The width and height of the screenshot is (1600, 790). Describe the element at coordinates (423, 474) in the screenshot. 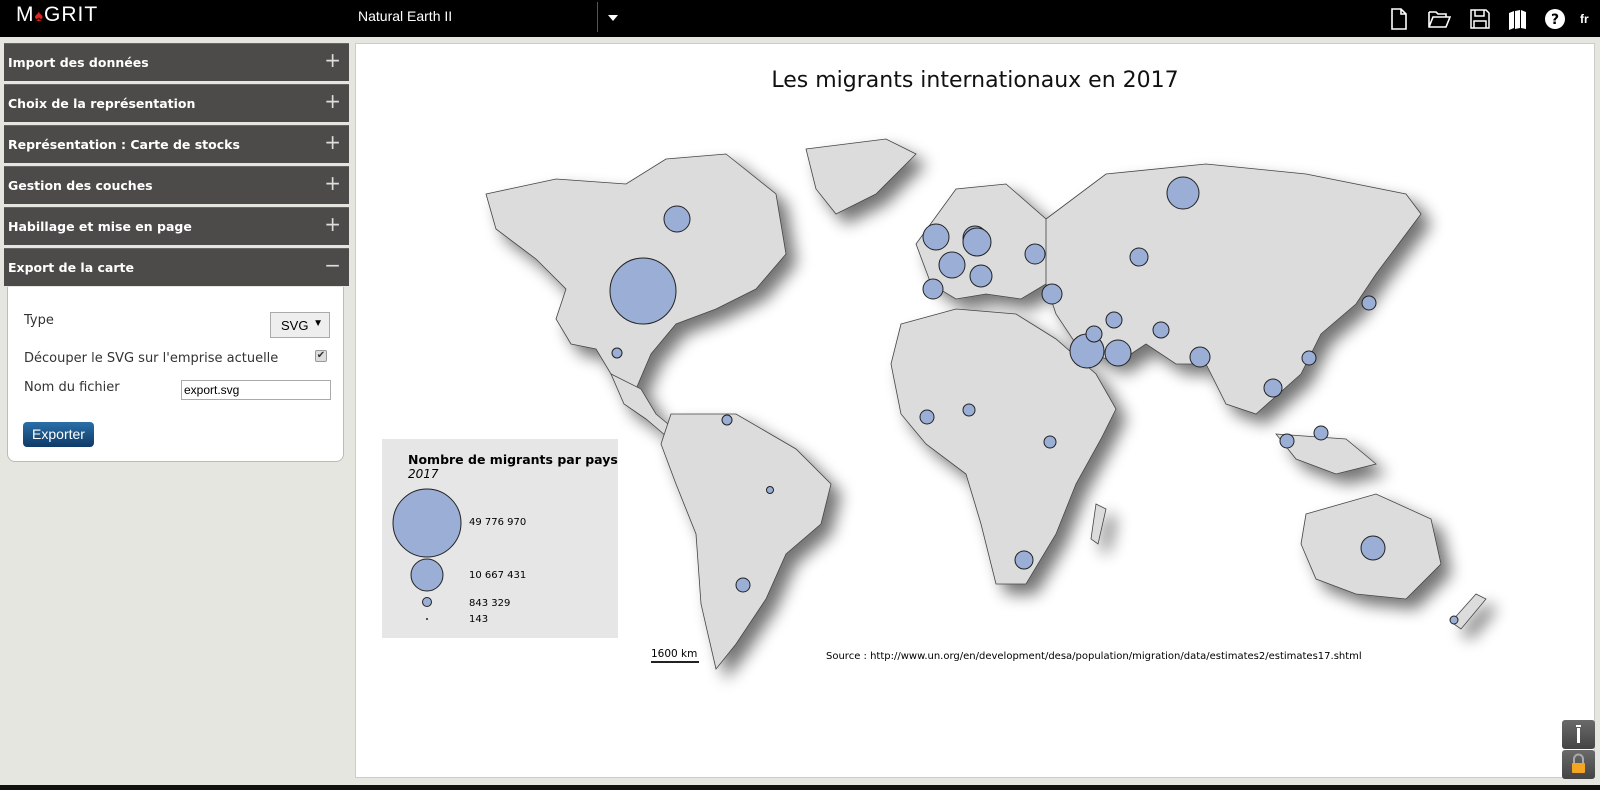

I see `legend-subtitle: 2017` at that location.